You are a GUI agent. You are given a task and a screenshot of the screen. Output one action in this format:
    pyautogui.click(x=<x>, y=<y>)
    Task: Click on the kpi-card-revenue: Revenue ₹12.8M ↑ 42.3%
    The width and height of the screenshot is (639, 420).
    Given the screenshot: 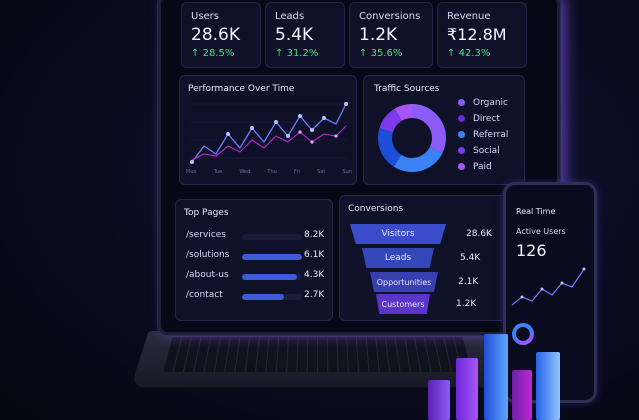 What is the action you would take?
    pyautogui.click(x=482, y=35)
    